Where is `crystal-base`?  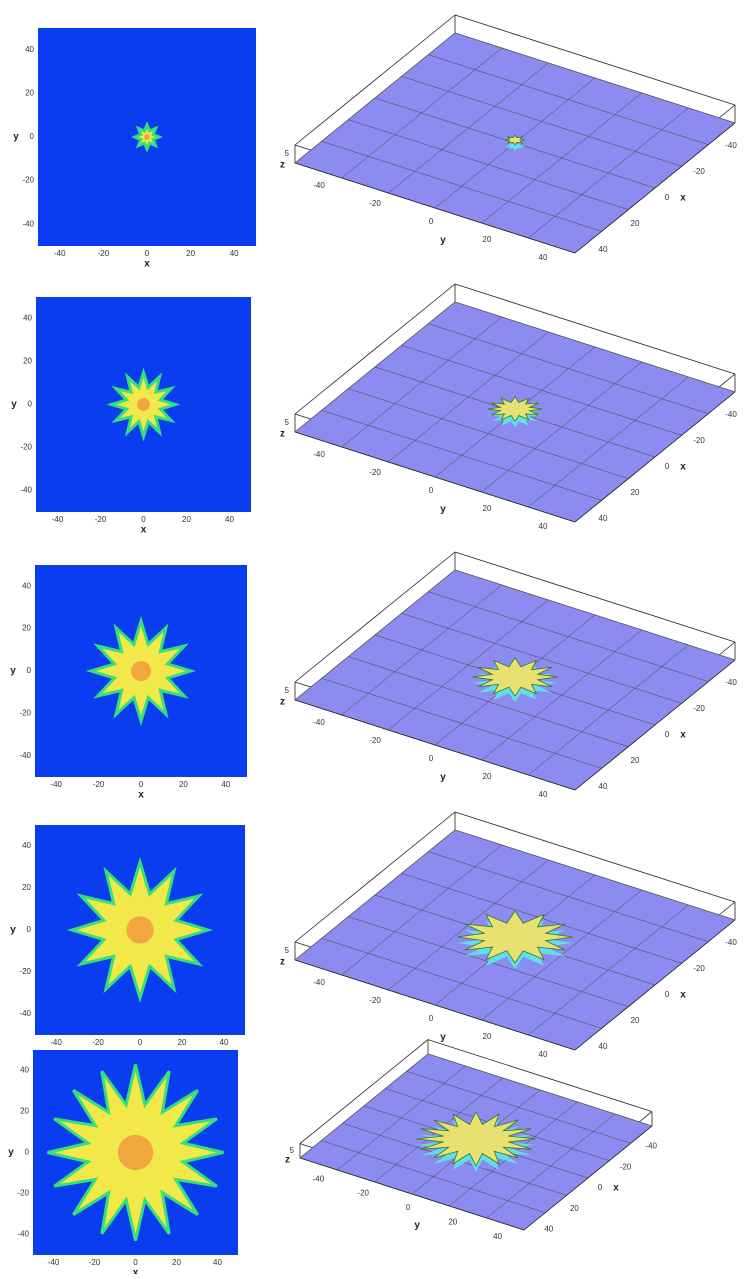 crystal-base is located at coordinates (515, 146).